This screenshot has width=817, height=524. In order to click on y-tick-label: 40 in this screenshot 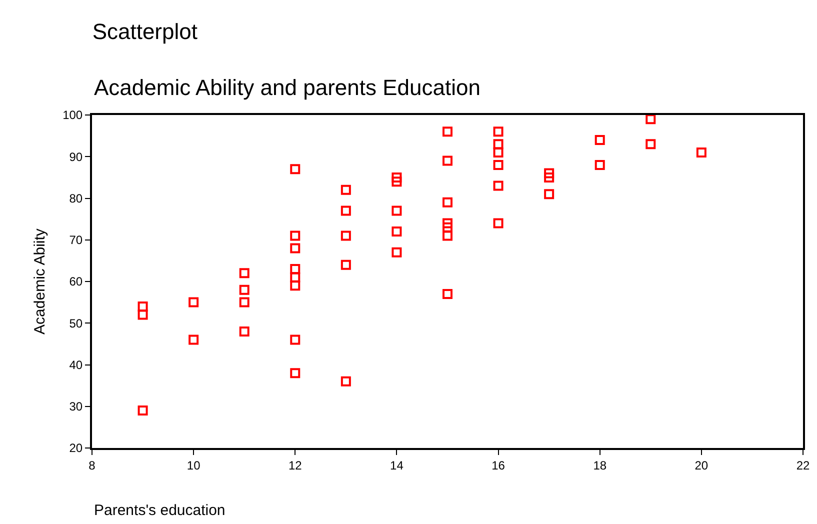, I will do `click(76, 365)`.